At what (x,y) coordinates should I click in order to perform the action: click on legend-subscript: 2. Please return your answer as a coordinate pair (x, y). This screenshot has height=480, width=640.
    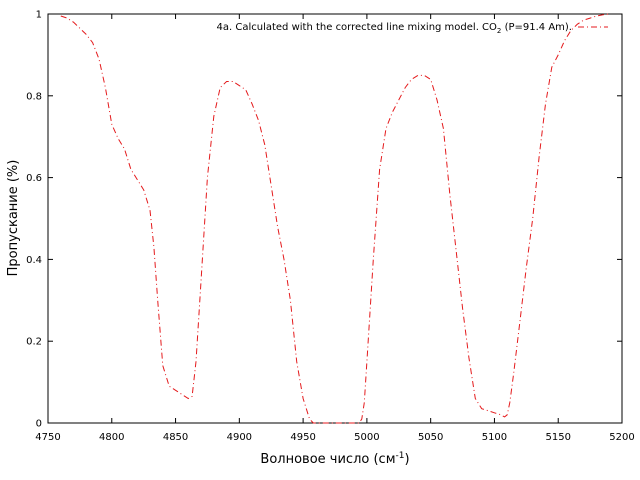
    Looking at the image, I should click on (499, 31).